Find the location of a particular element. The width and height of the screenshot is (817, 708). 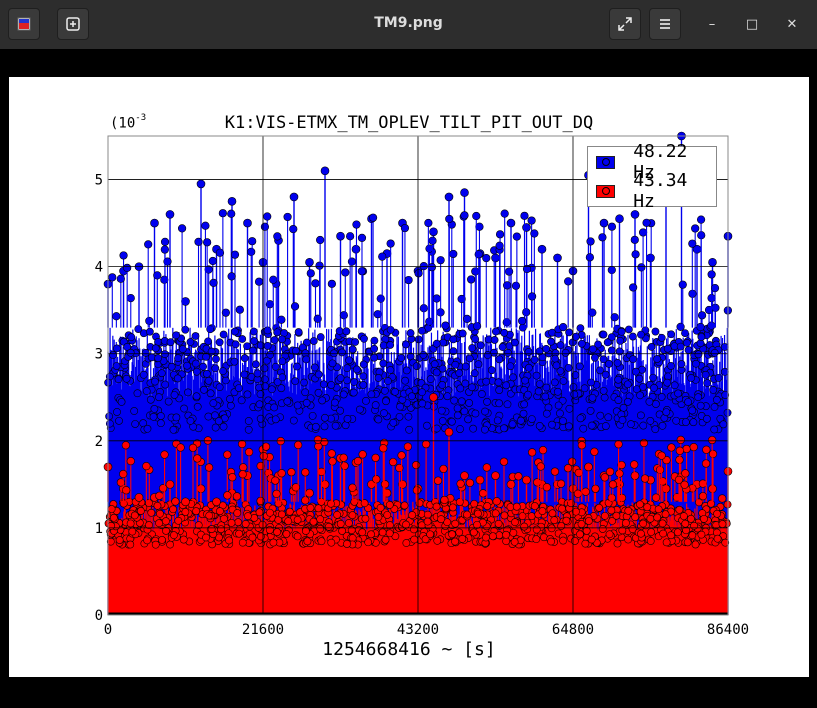

fullscreen-button is located at coordinates (625, 24).